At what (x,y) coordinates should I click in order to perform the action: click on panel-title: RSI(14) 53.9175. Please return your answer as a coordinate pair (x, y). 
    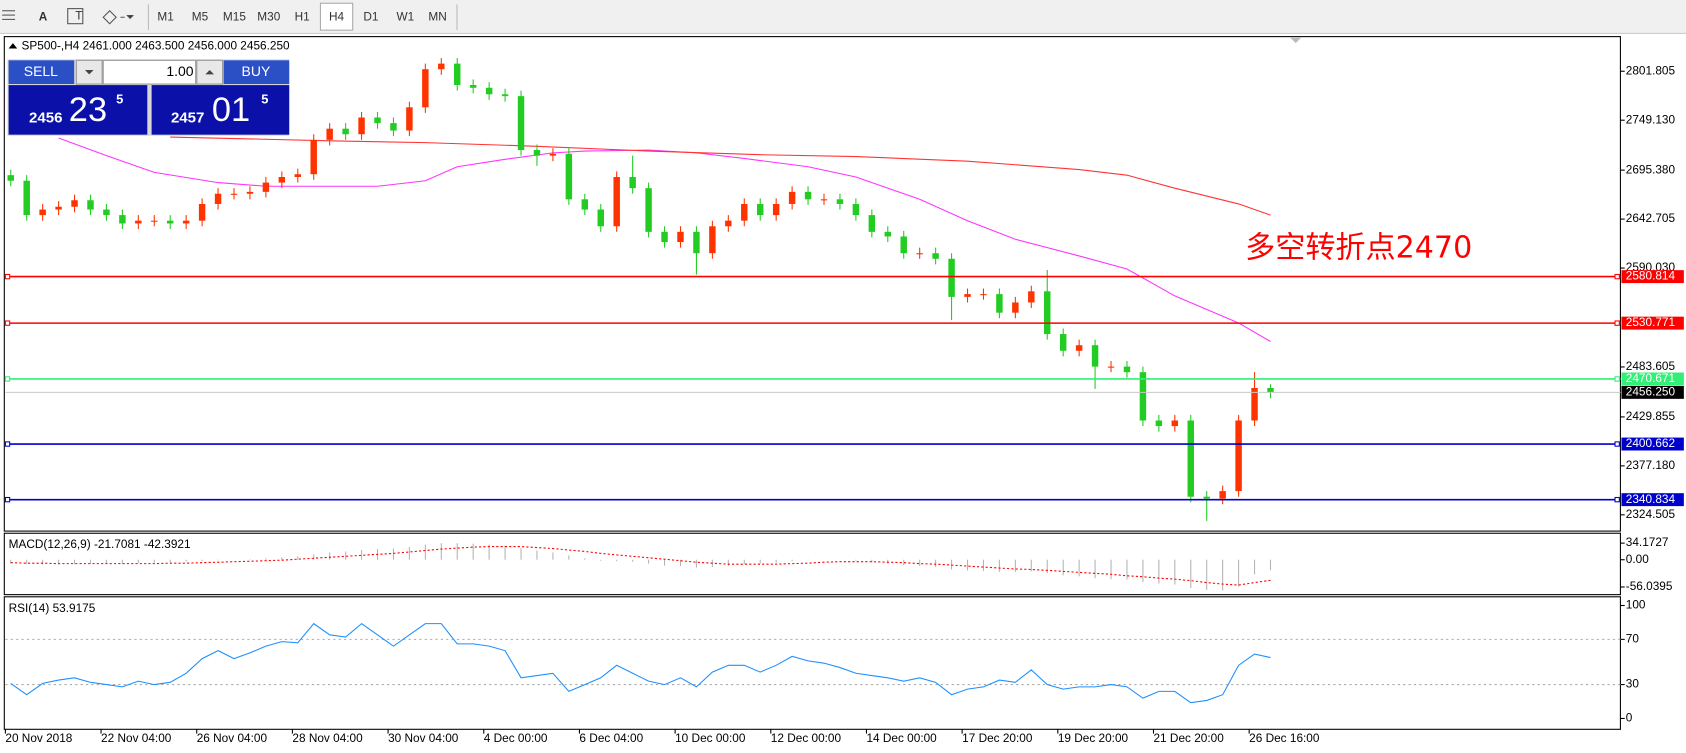
    Looking at the image, I should click on (52, 608).